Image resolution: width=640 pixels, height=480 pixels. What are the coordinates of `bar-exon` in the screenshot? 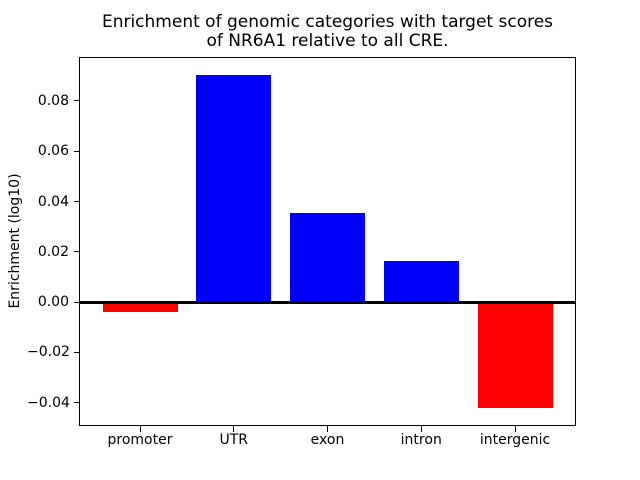 It's located at (327, 257).